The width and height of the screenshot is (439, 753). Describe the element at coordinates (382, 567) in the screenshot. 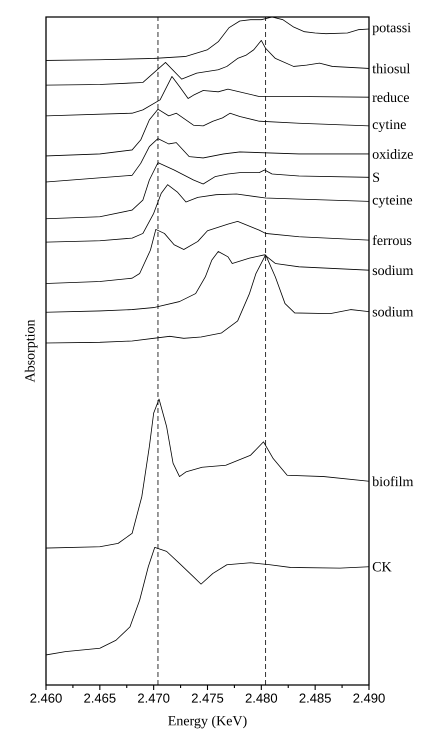

I see `series-label: CK` at that location.